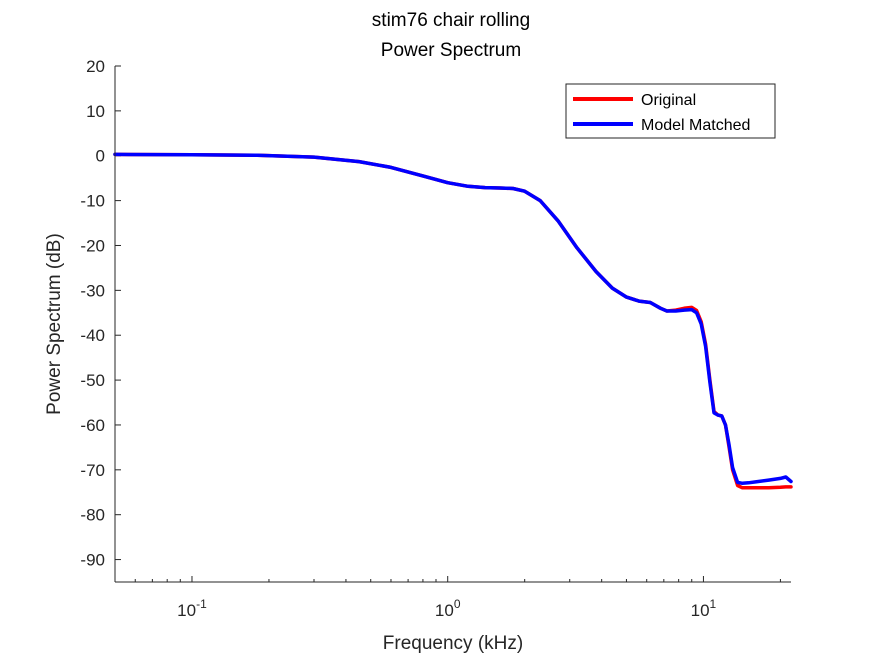  I want to click on legend-original-label: Original, so click(668, 100).